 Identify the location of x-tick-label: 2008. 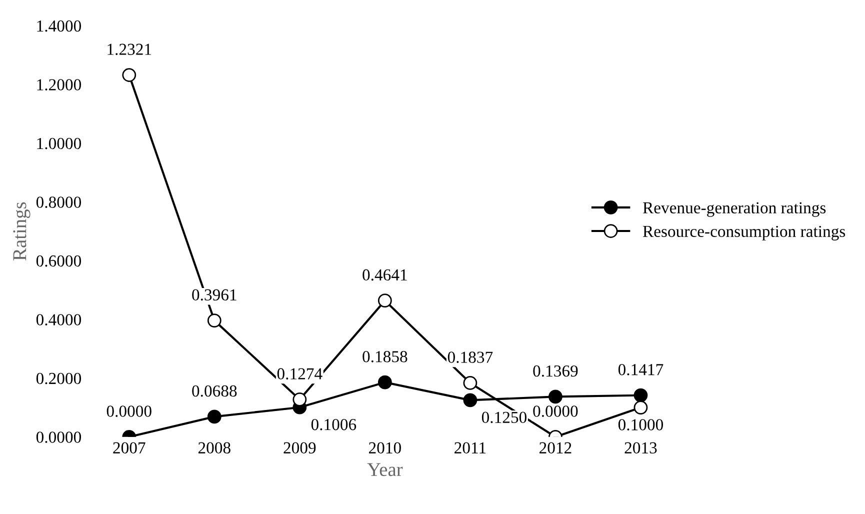
(214, 448).